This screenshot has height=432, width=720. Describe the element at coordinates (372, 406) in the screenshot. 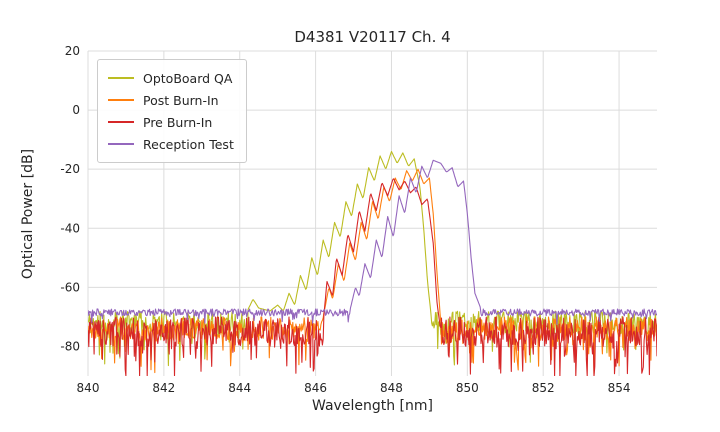

I see `x-axis-label: Wavelength [nm]` at that location.